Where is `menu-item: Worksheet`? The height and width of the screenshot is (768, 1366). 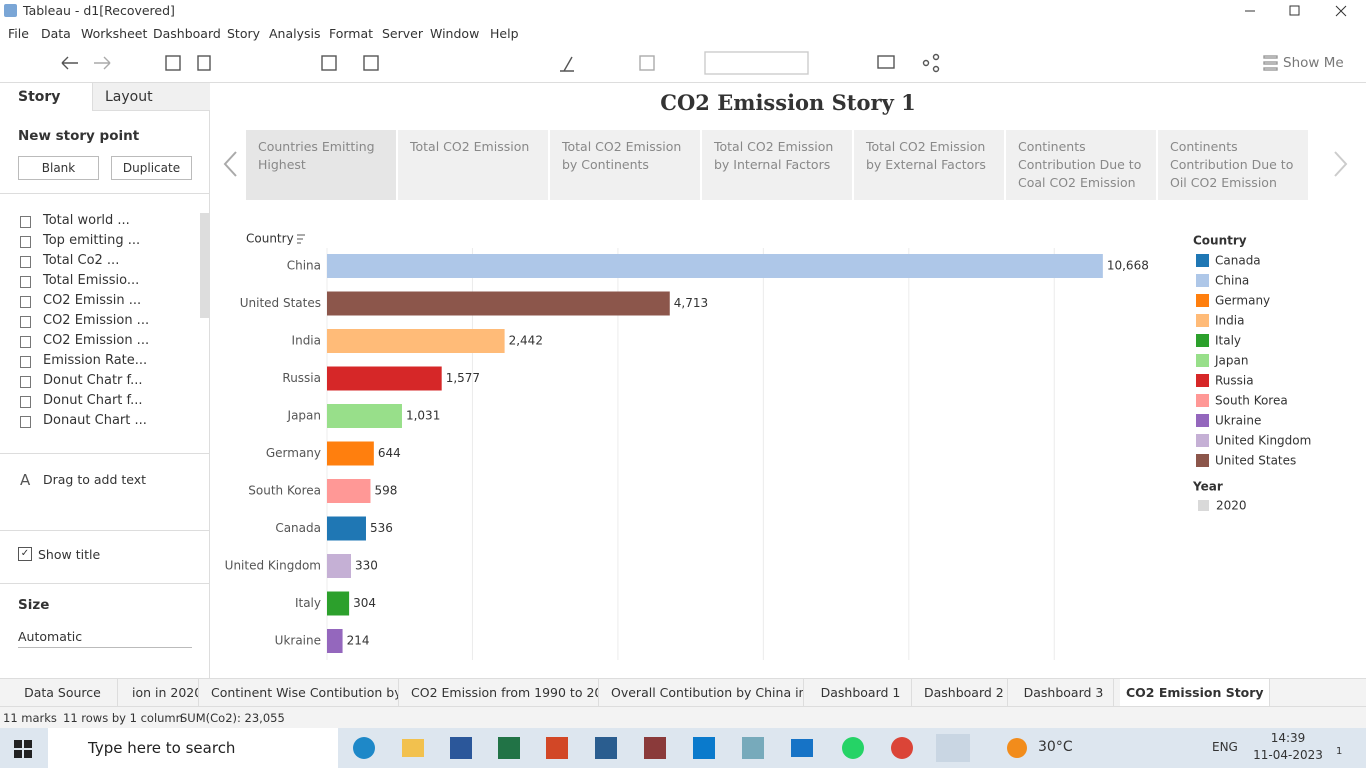 menu-item: Worksheet is located at coordinates (114, 33).